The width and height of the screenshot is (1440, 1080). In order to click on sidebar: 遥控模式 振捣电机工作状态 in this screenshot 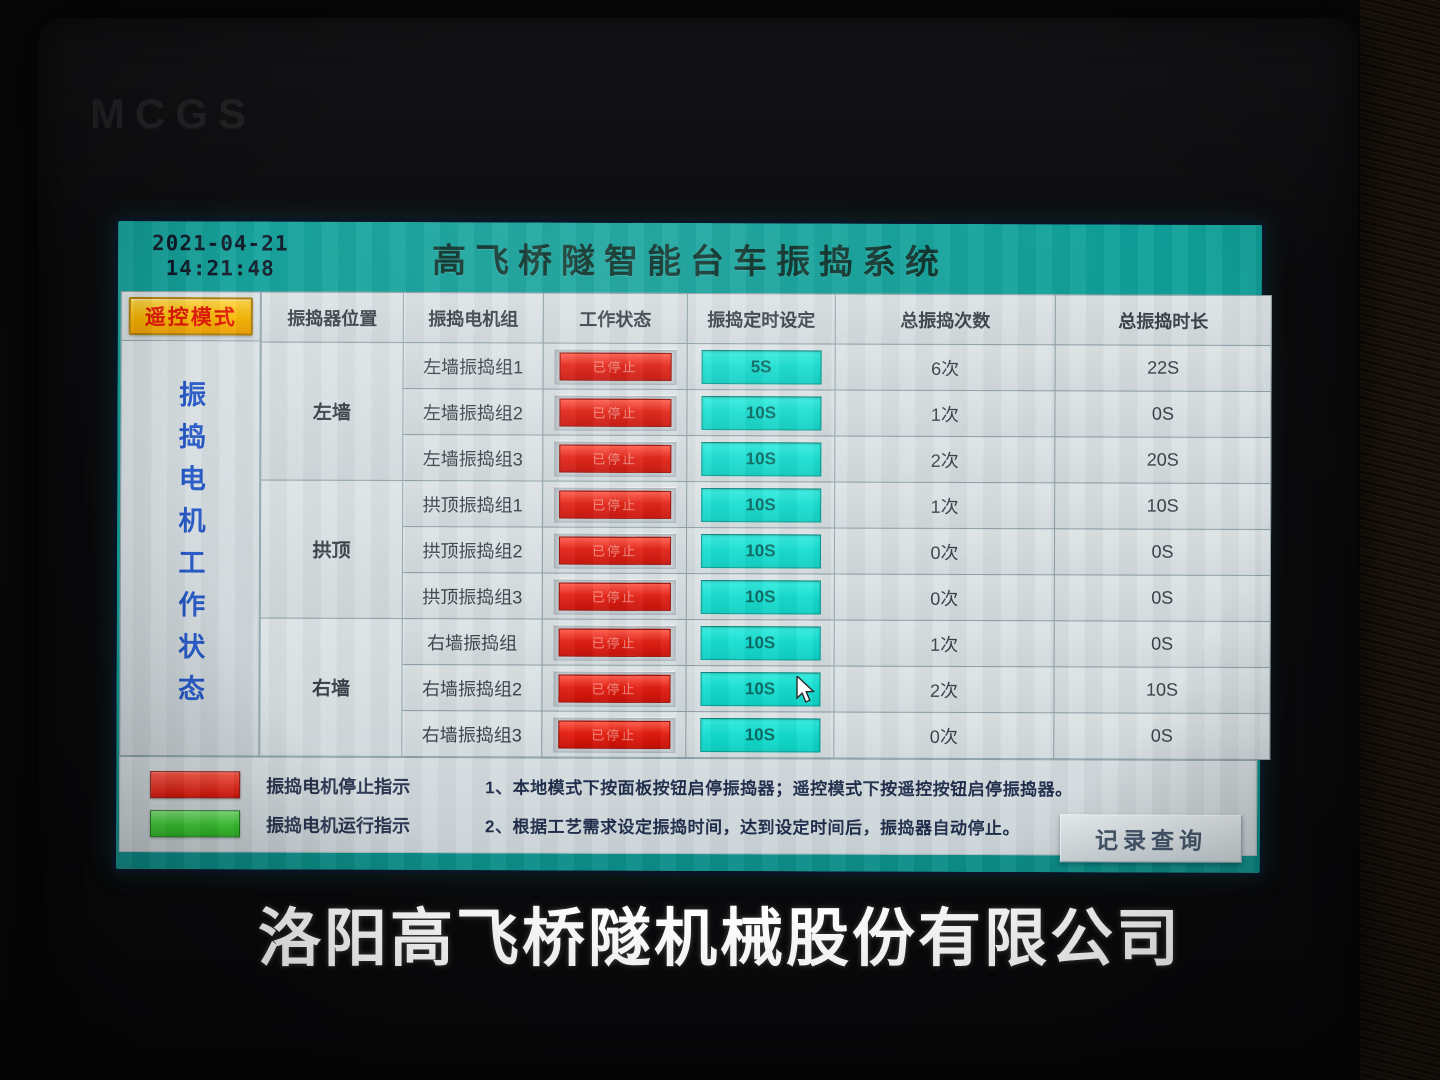, I will do `click(190, 524)`.